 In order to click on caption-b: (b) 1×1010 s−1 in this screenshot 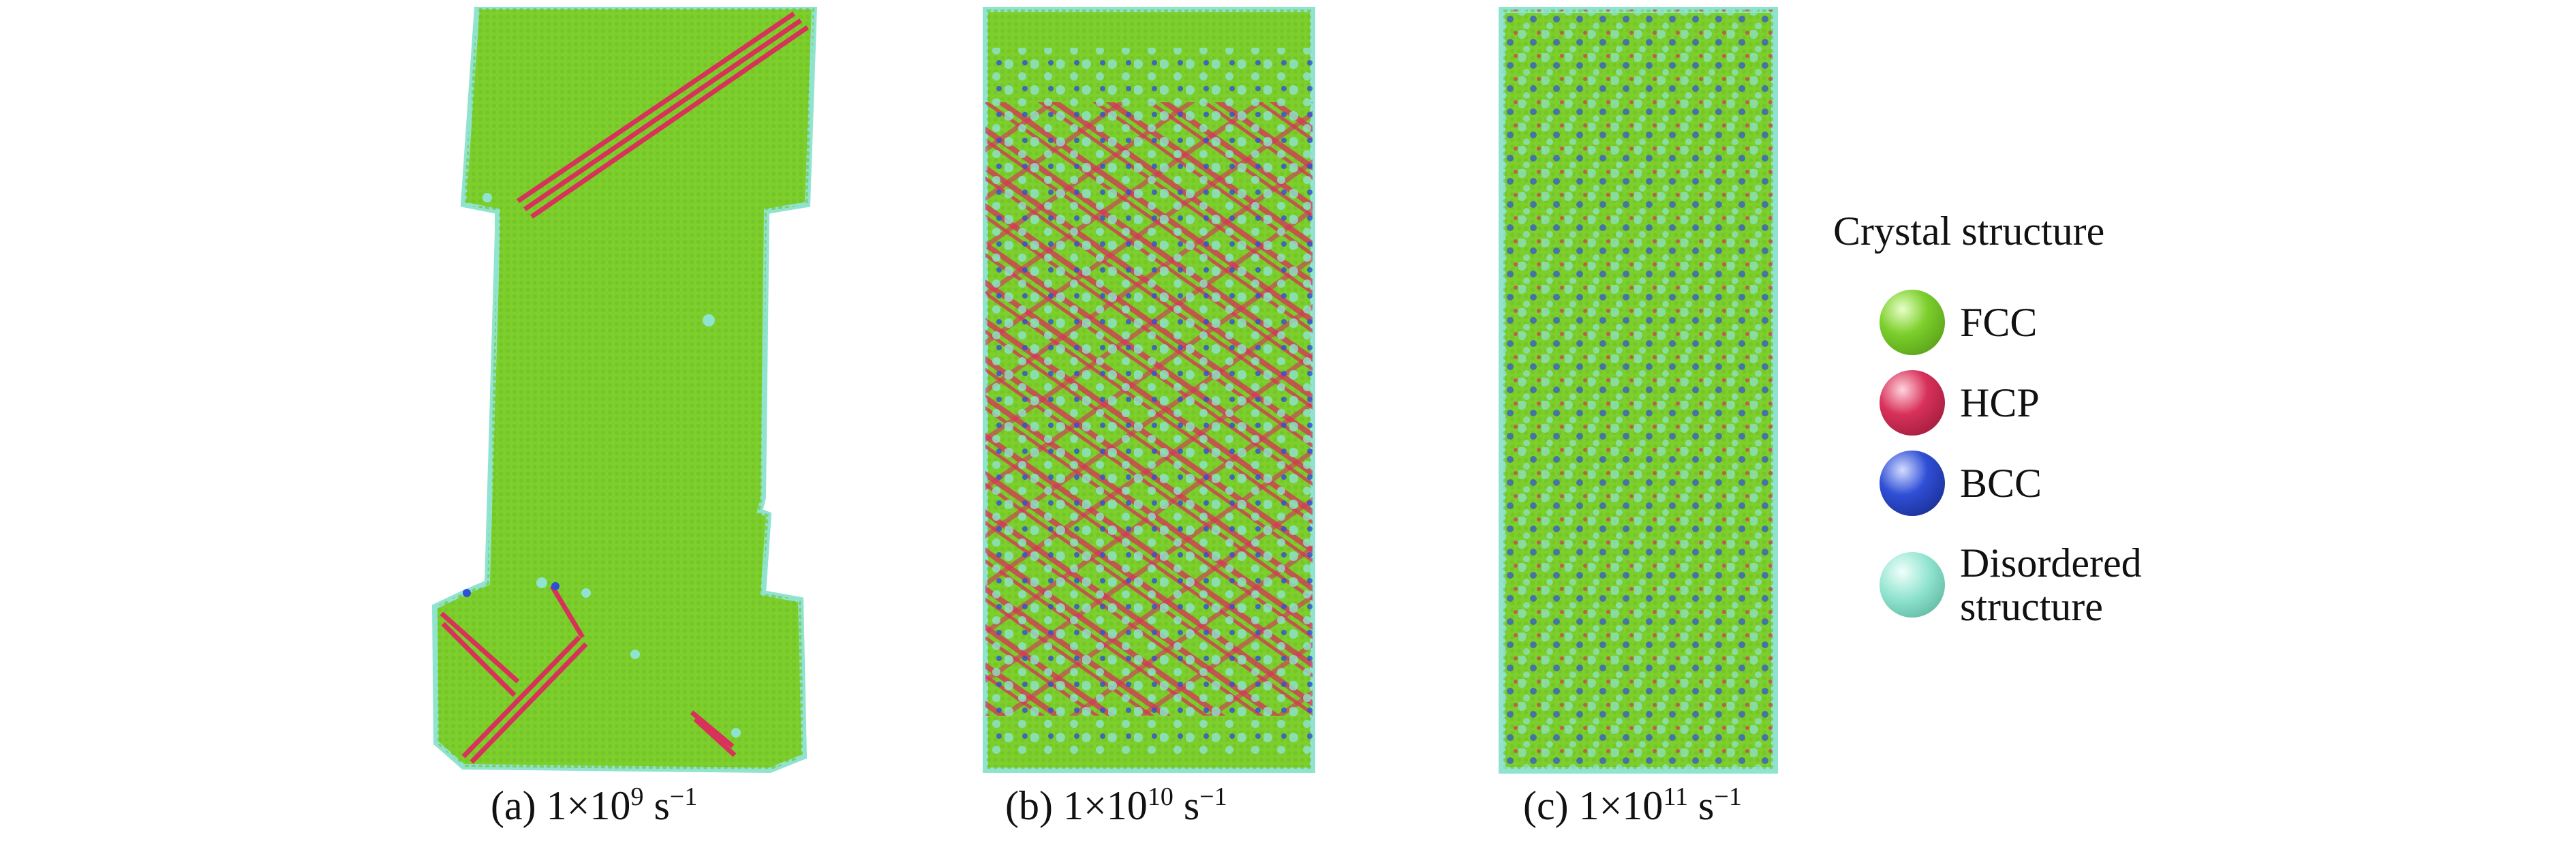, I will do `click(1116, 805)`.